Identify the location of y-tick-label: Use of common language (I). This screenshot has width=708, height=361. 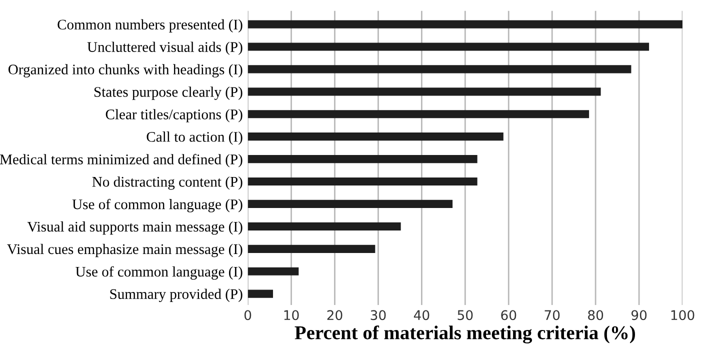
(159, 273).